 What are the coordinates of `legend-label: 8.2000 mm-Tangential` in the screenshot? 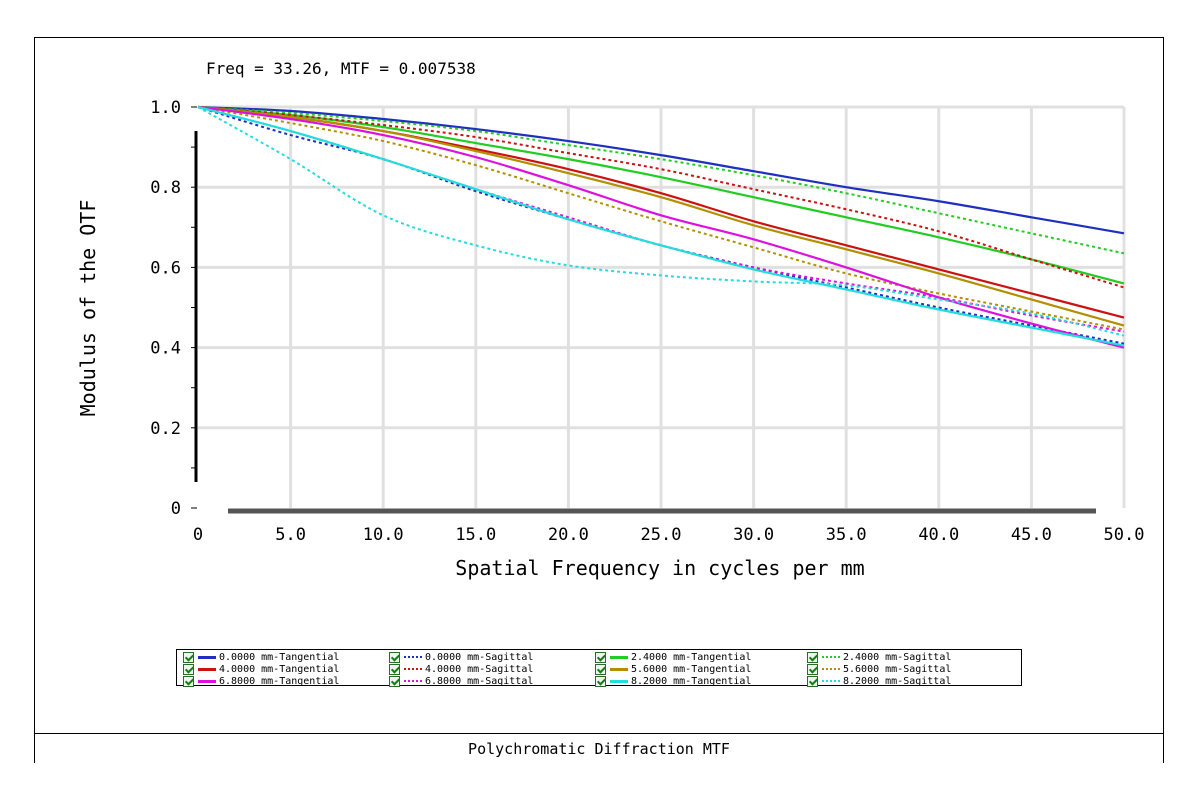 It's located at (691, 681).